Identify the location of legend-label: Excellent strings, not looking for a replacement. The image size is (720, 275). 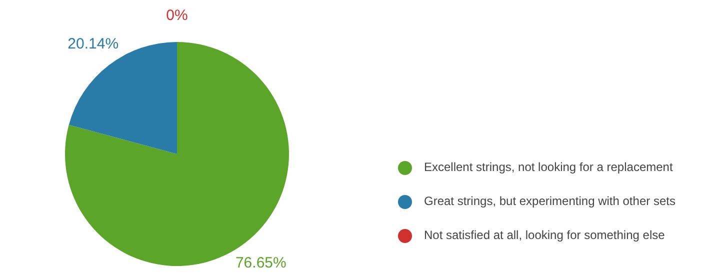
(549, 167).